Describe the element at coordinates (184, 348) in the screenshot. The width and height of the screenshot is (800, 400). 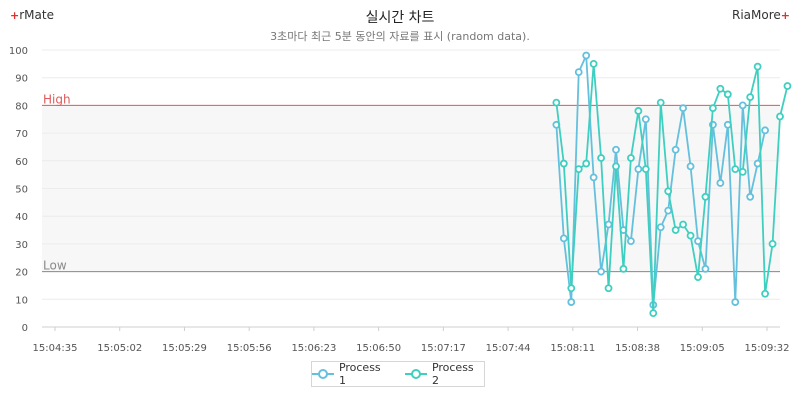
I see `x-tick-label: 15:05:29` at that location.